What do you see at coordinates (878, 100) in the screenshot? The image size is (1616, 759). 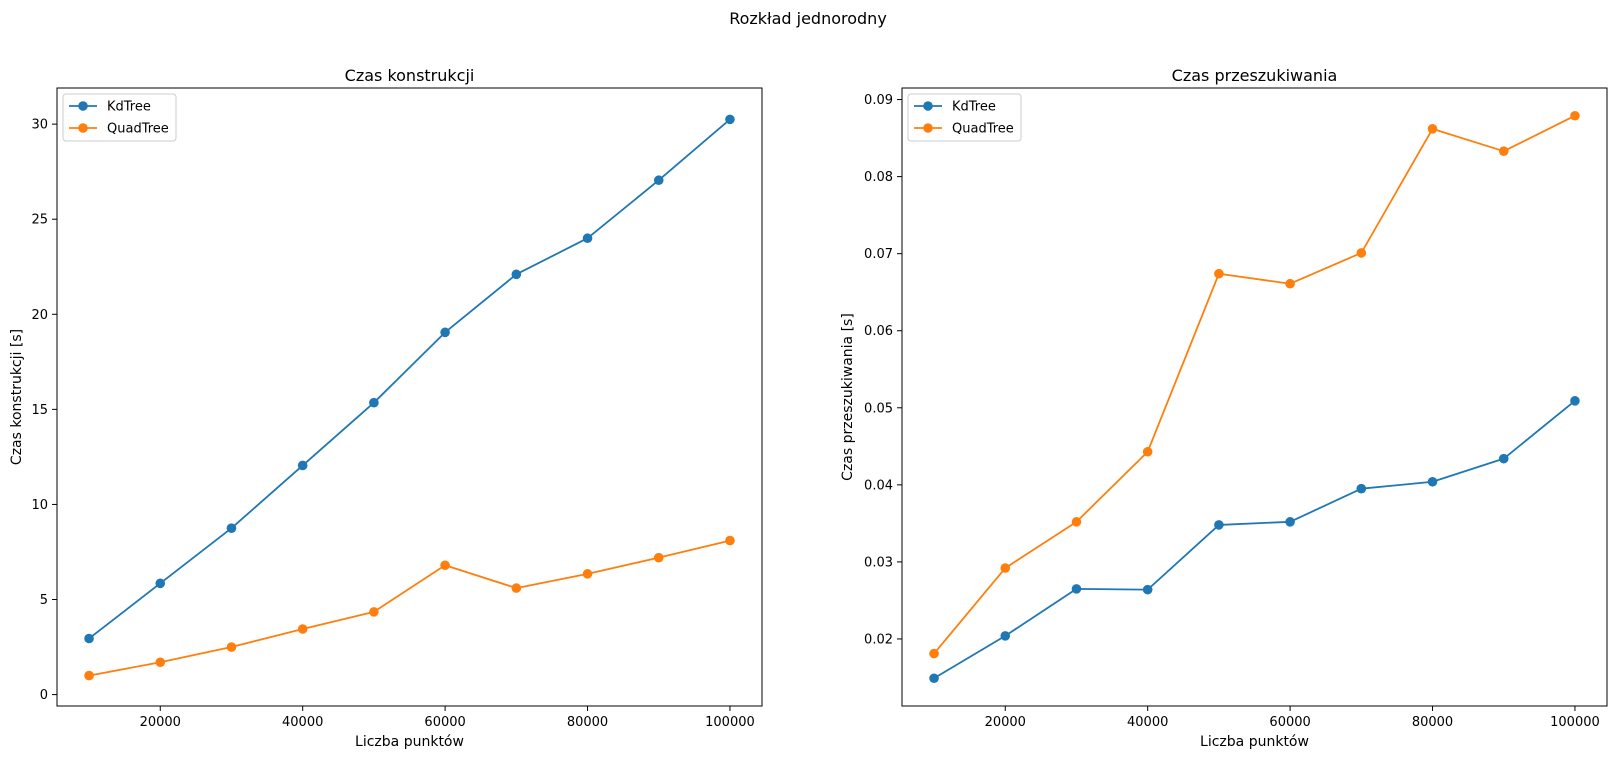 I see `y-tick-label: 0.09` at bounding box center [878, 100].